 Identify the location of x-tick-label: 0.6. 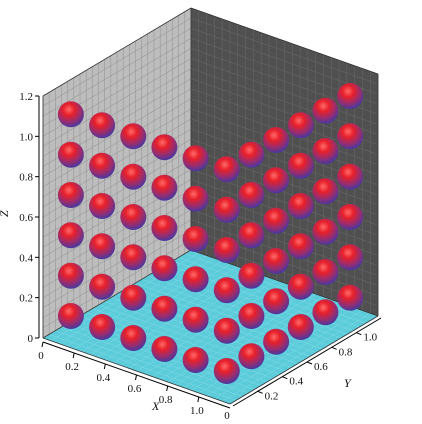
(135, 389).